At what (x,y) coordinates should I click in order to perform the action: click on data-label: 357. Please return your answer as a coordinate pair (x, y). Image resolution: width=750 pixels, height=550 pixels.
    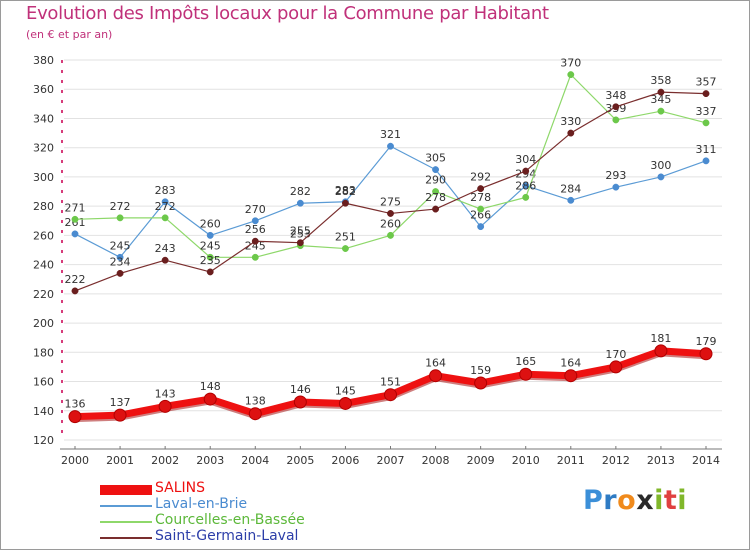
    Looking at the image, I should click on (706, 82).